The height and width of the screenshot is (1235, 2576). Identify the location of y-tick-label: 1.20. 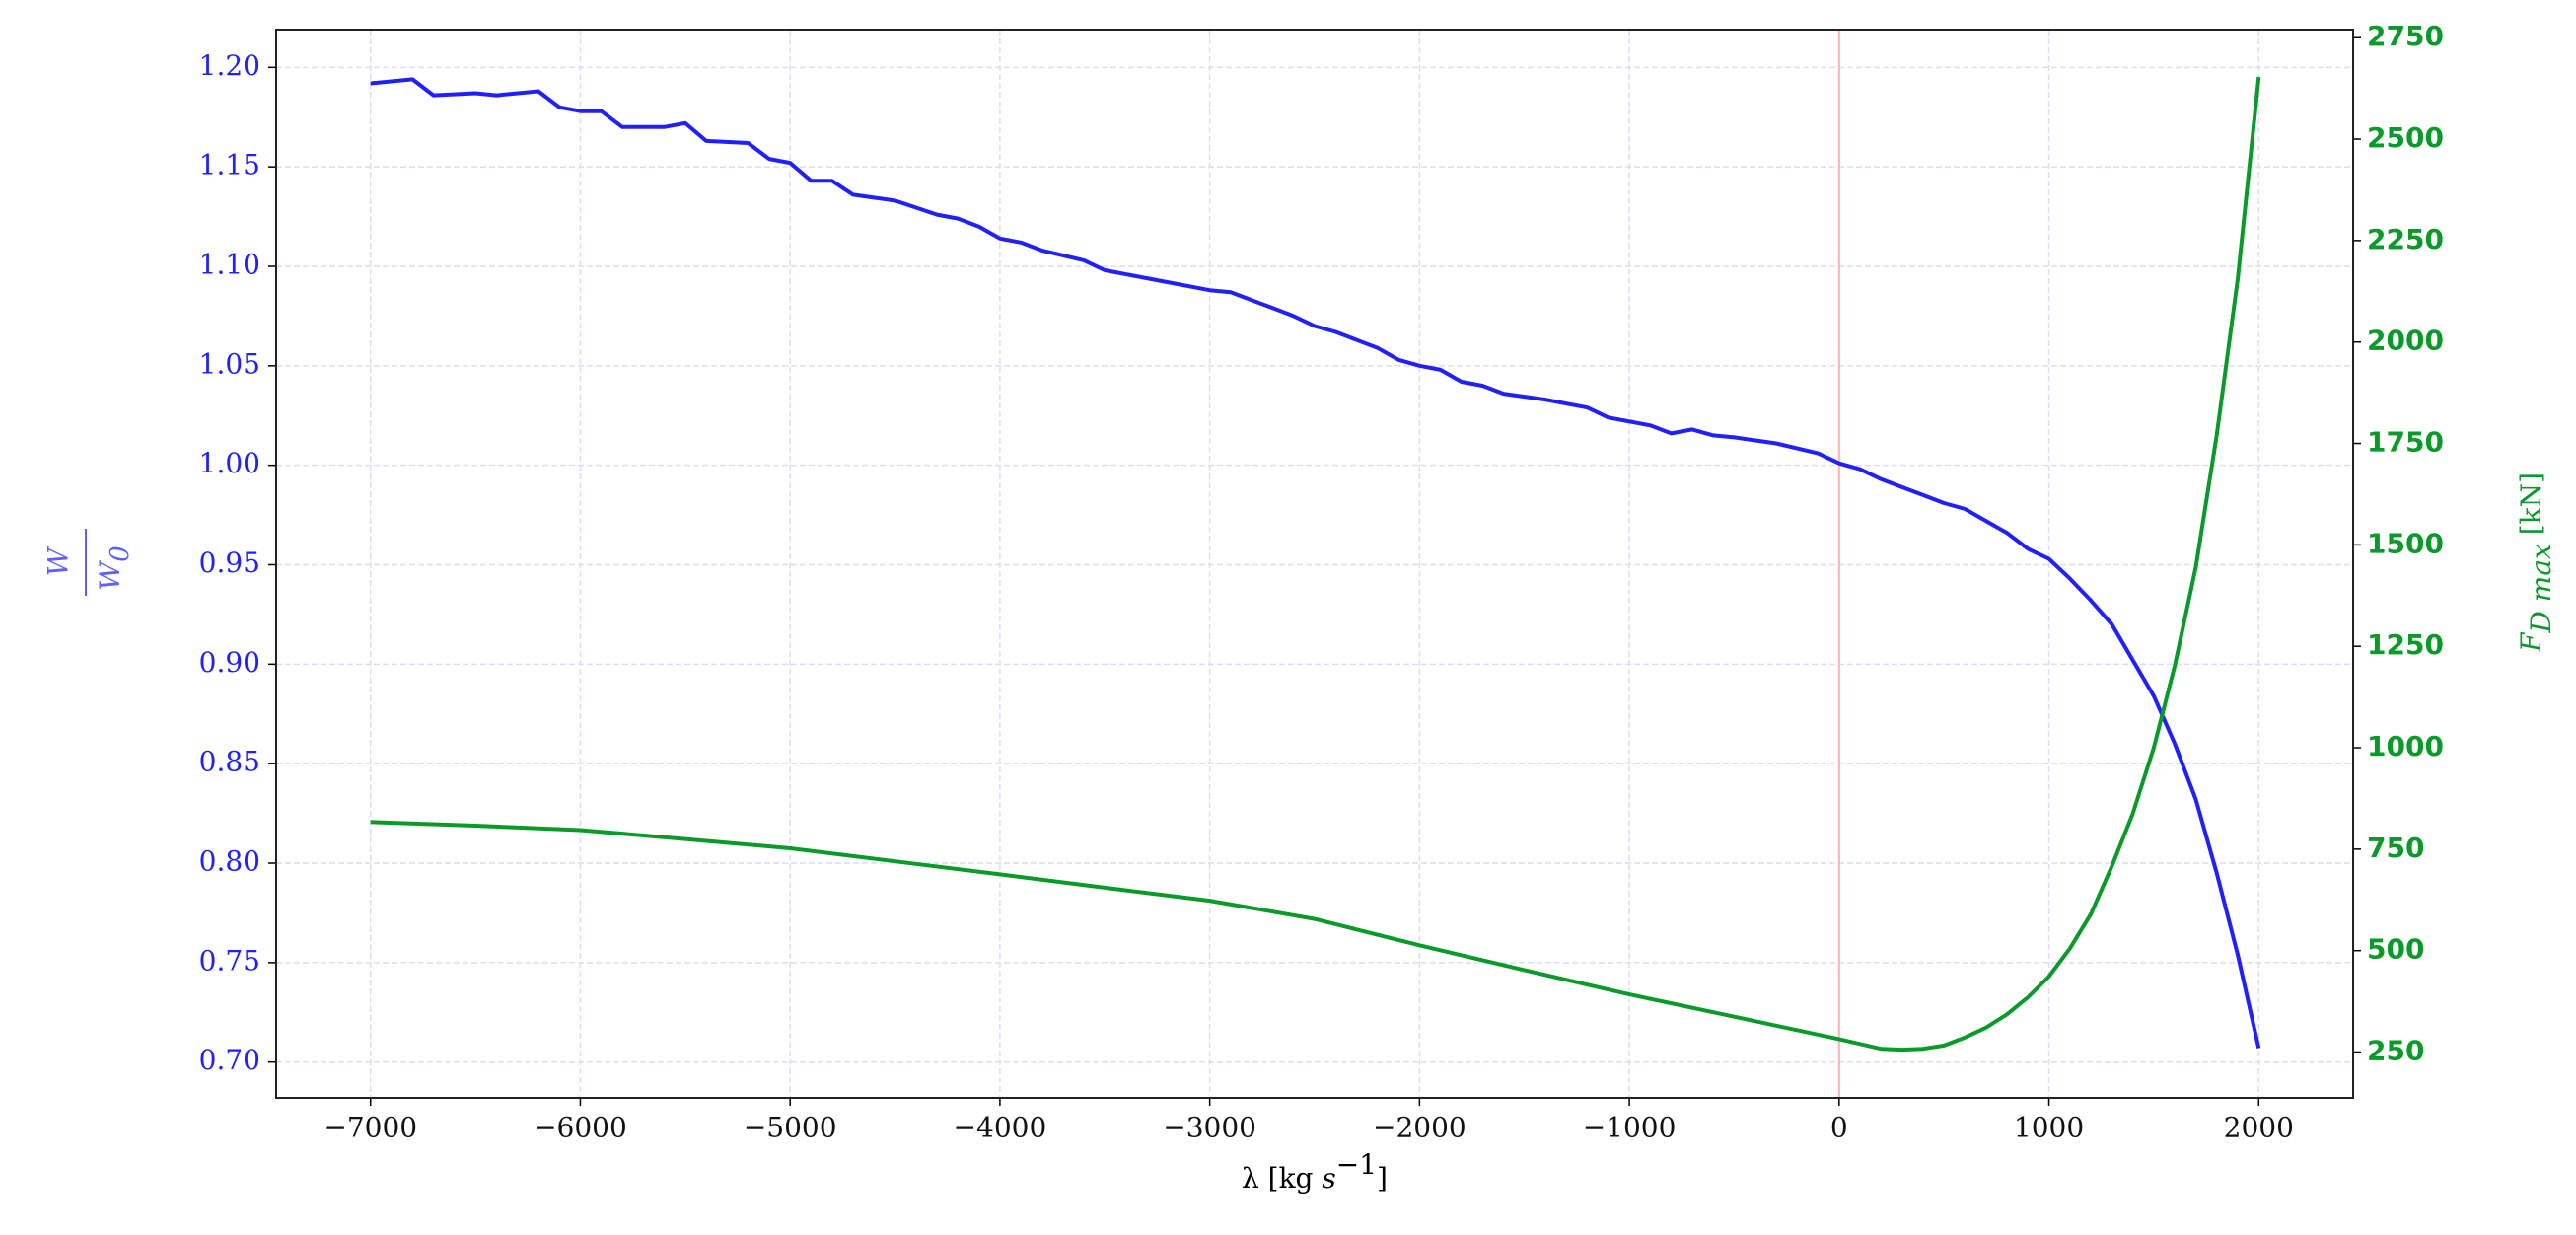
(229, 65).